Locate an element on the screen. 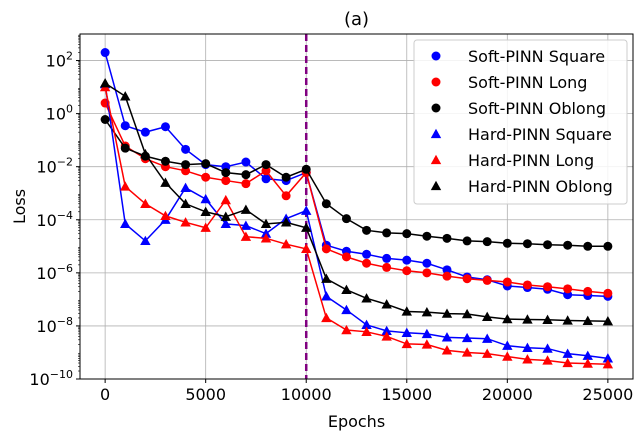 The width and height of the screenshot is (644, 441). x-tick-label: 25000 is located at coordinates (607, 394).